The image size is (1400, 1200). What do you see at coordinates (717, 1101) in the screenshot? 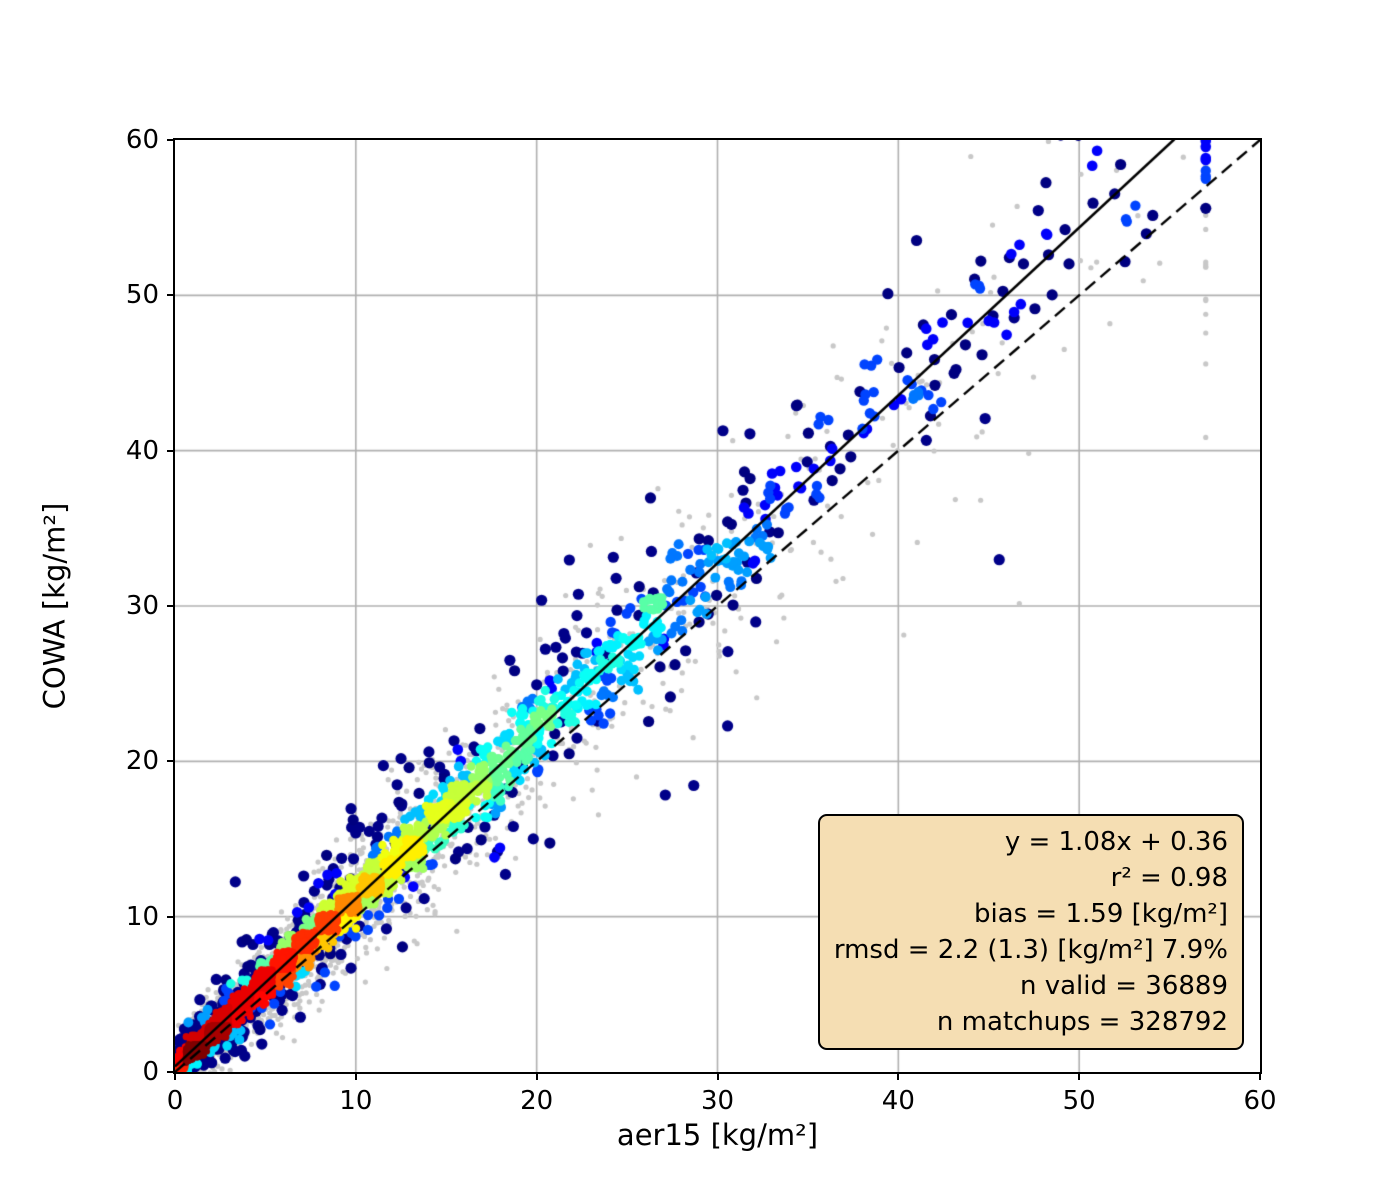
I see `x-axis-tick-label: 30` at bounding box center [717, 1101].